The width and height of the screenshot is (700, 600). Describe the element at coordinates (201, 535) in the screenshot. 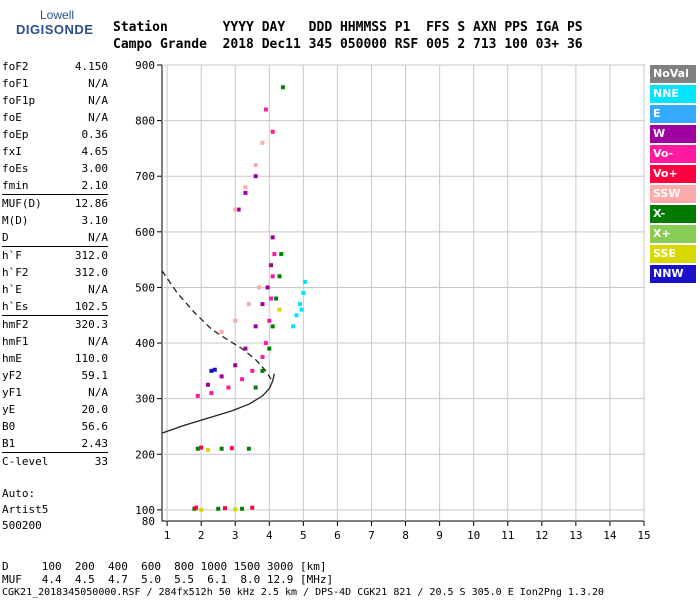

I see `x-tick-label: 2` at that location.